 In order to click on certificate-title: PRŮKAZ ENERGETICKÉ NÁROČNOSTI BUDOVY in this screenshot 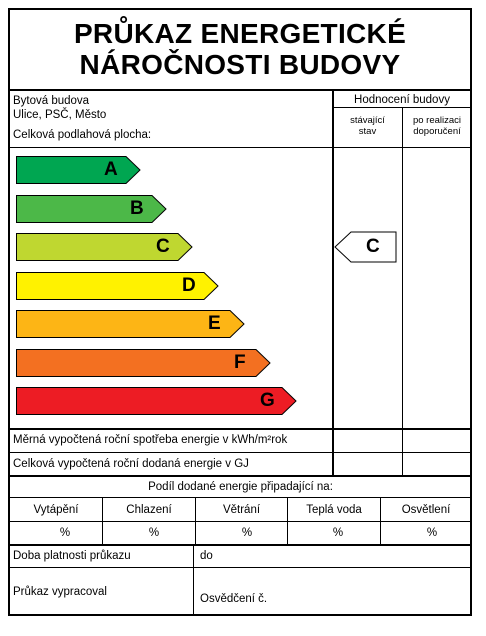, I will do `click(240, 49)`.